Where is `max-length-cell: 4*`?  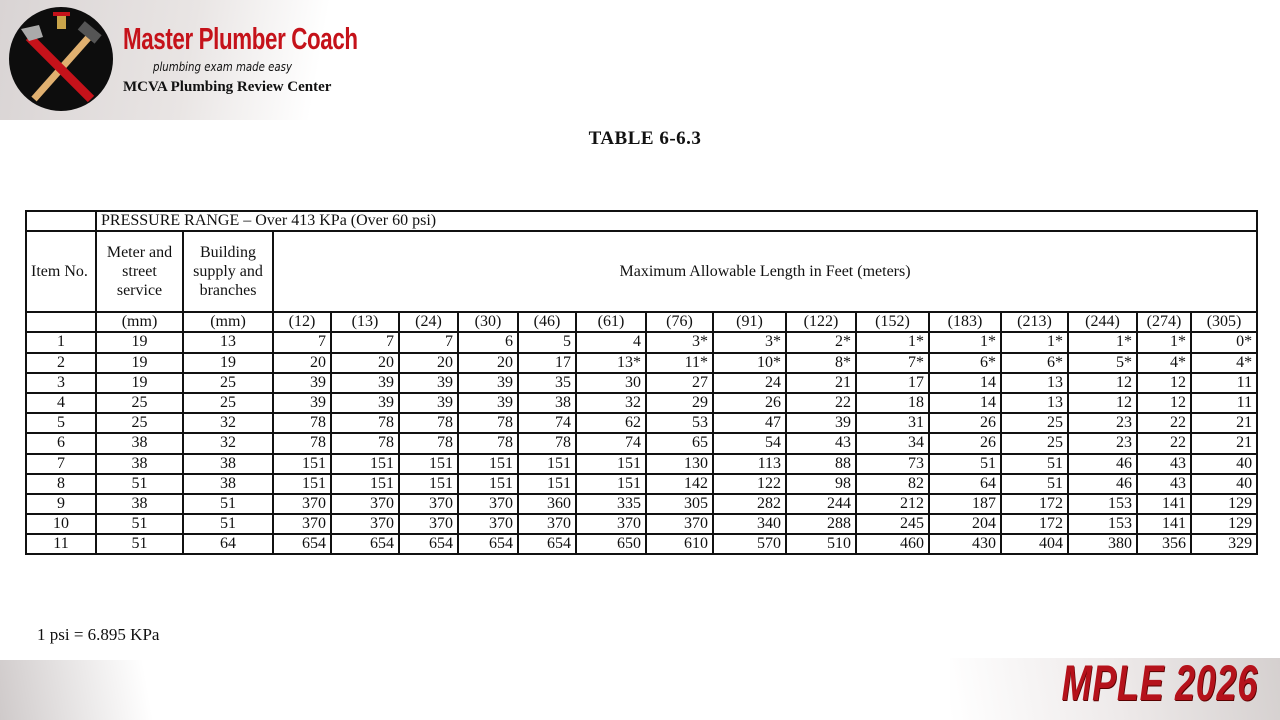
max-length-cell: 4* is located at coordinates (1164, 362).